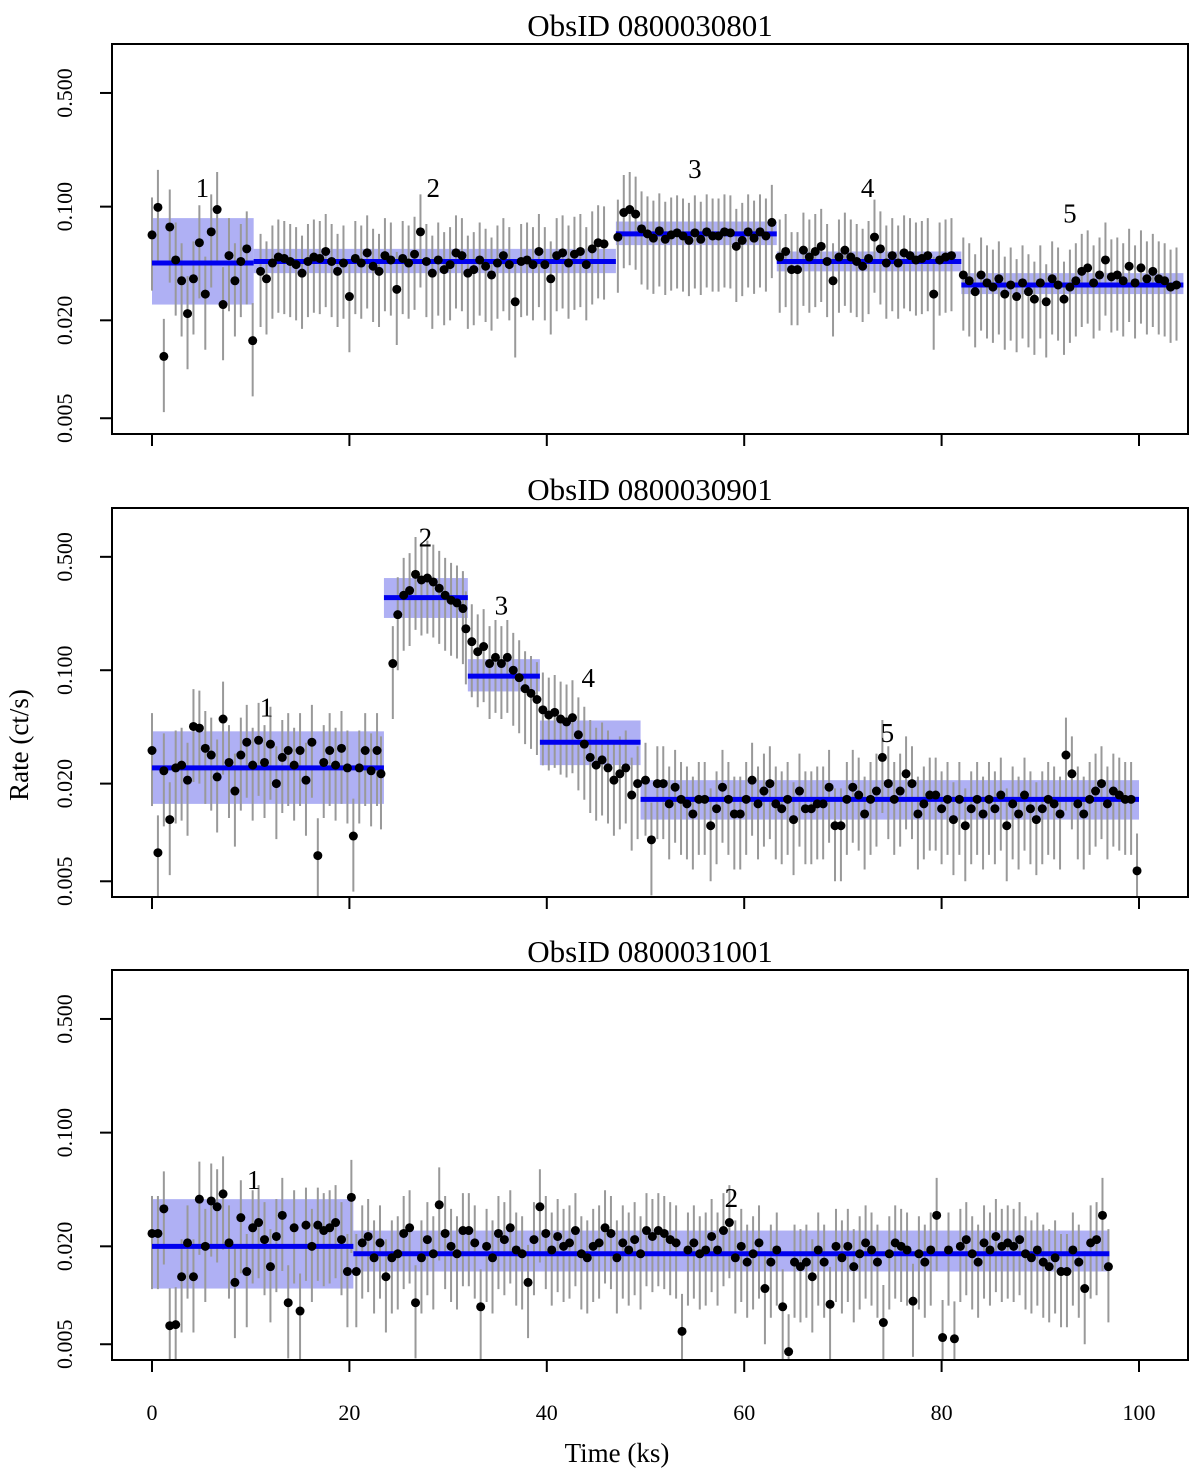 The image size is (1200, 1472). What do you see at coordinates (888, 733) in the screenshot?
I see `block-label: 5` at bounding box center [888, 733].